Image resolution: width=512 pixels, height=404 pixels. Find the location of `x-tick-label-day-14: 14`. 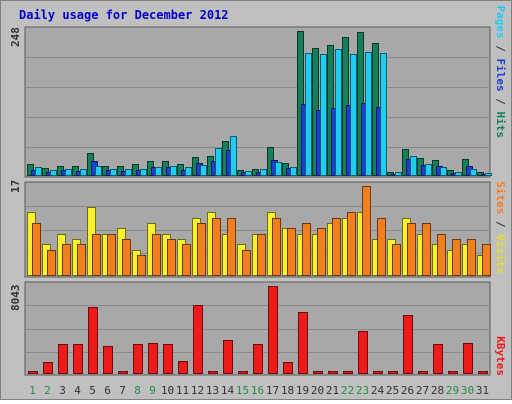

x-tick-label-day-14: 14 is located at coordinates (228, 390).